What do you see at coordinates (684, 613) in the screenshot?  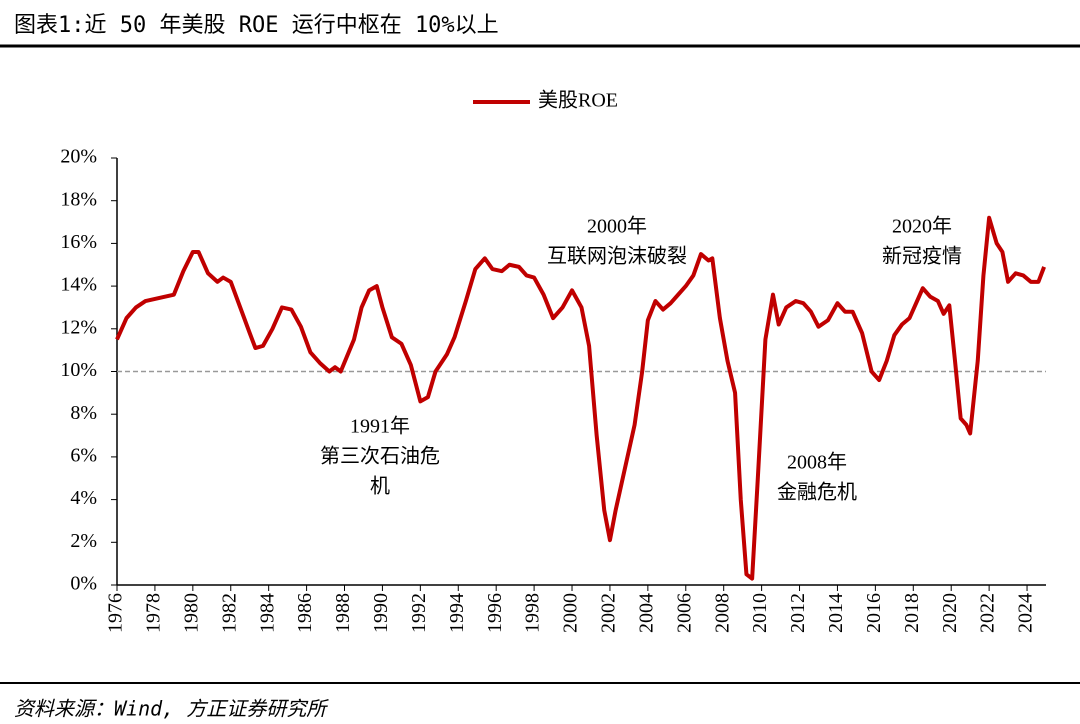 I see `x-tick-label: 2006` at bounding box center [684, 613].